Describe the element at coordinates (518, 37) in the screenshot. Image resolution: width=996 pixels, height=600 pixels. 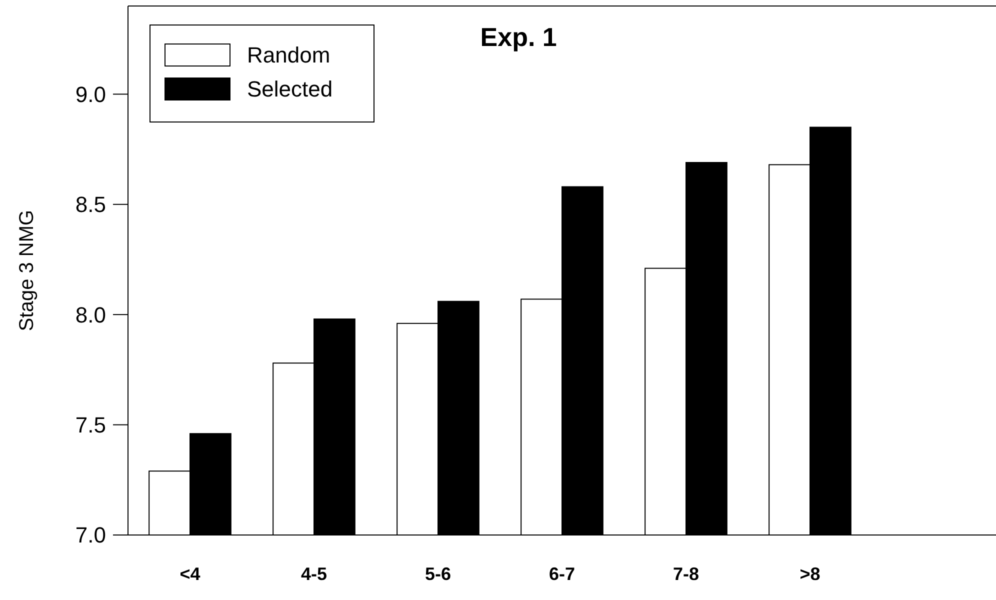
I see `text: Exp. 1` at that location.